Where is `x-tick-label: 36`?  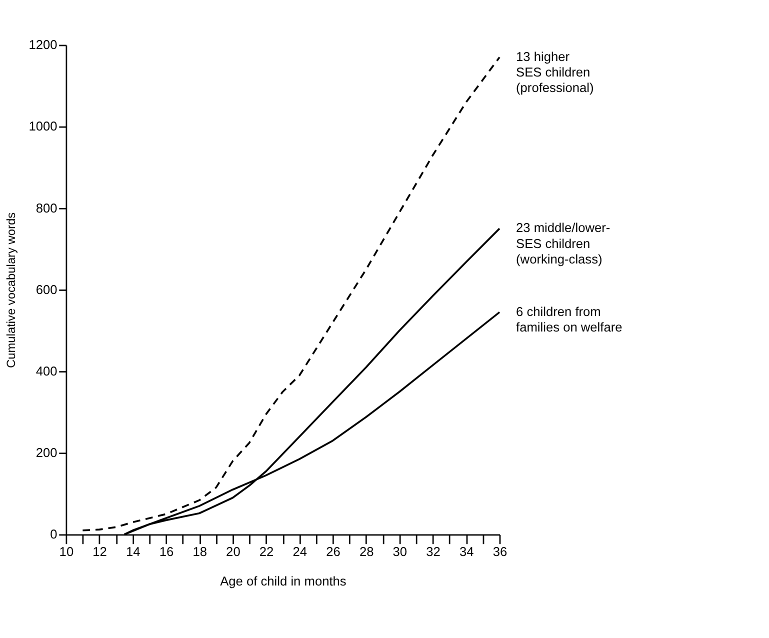 x-tick-label: 36 is located at coordinates (500, 552).